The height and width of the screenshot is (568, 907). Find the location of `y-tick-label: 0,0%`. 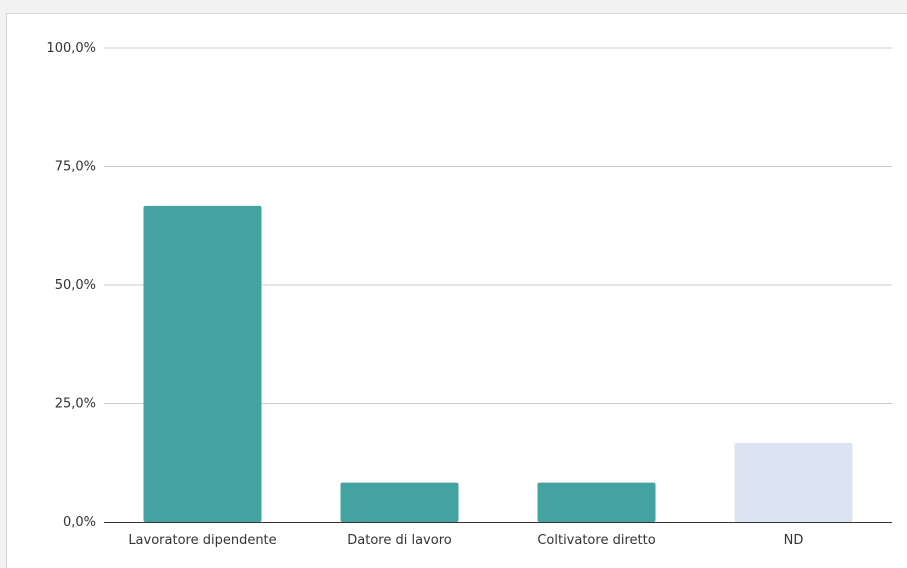

y-tick-label: 0,0% is located at coordinates (79, 522).